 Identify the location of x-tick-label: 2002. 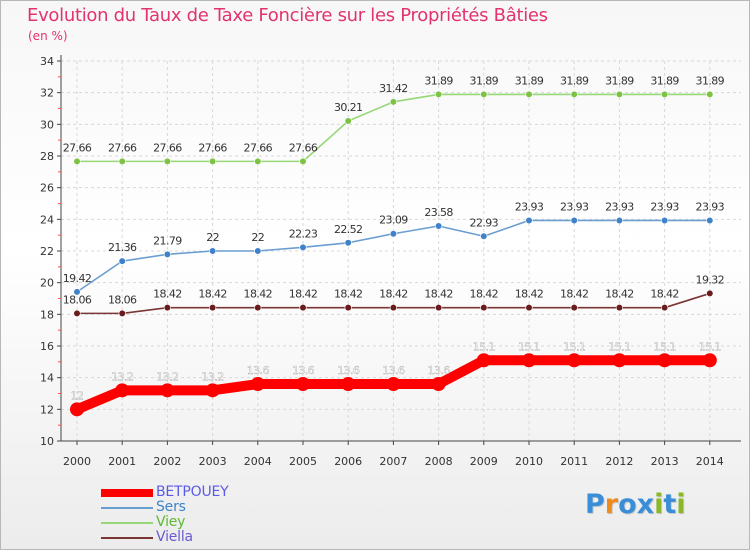
(167, 461).